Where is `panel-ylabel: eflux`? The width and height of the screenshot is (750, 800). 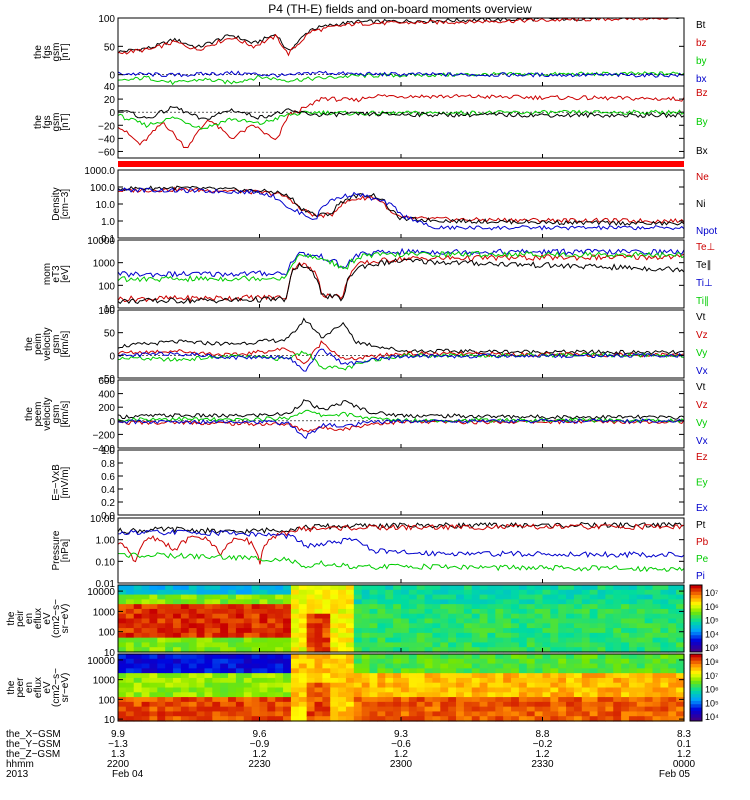
panel-ylabel: eflux is located at coordinates (38, 687).